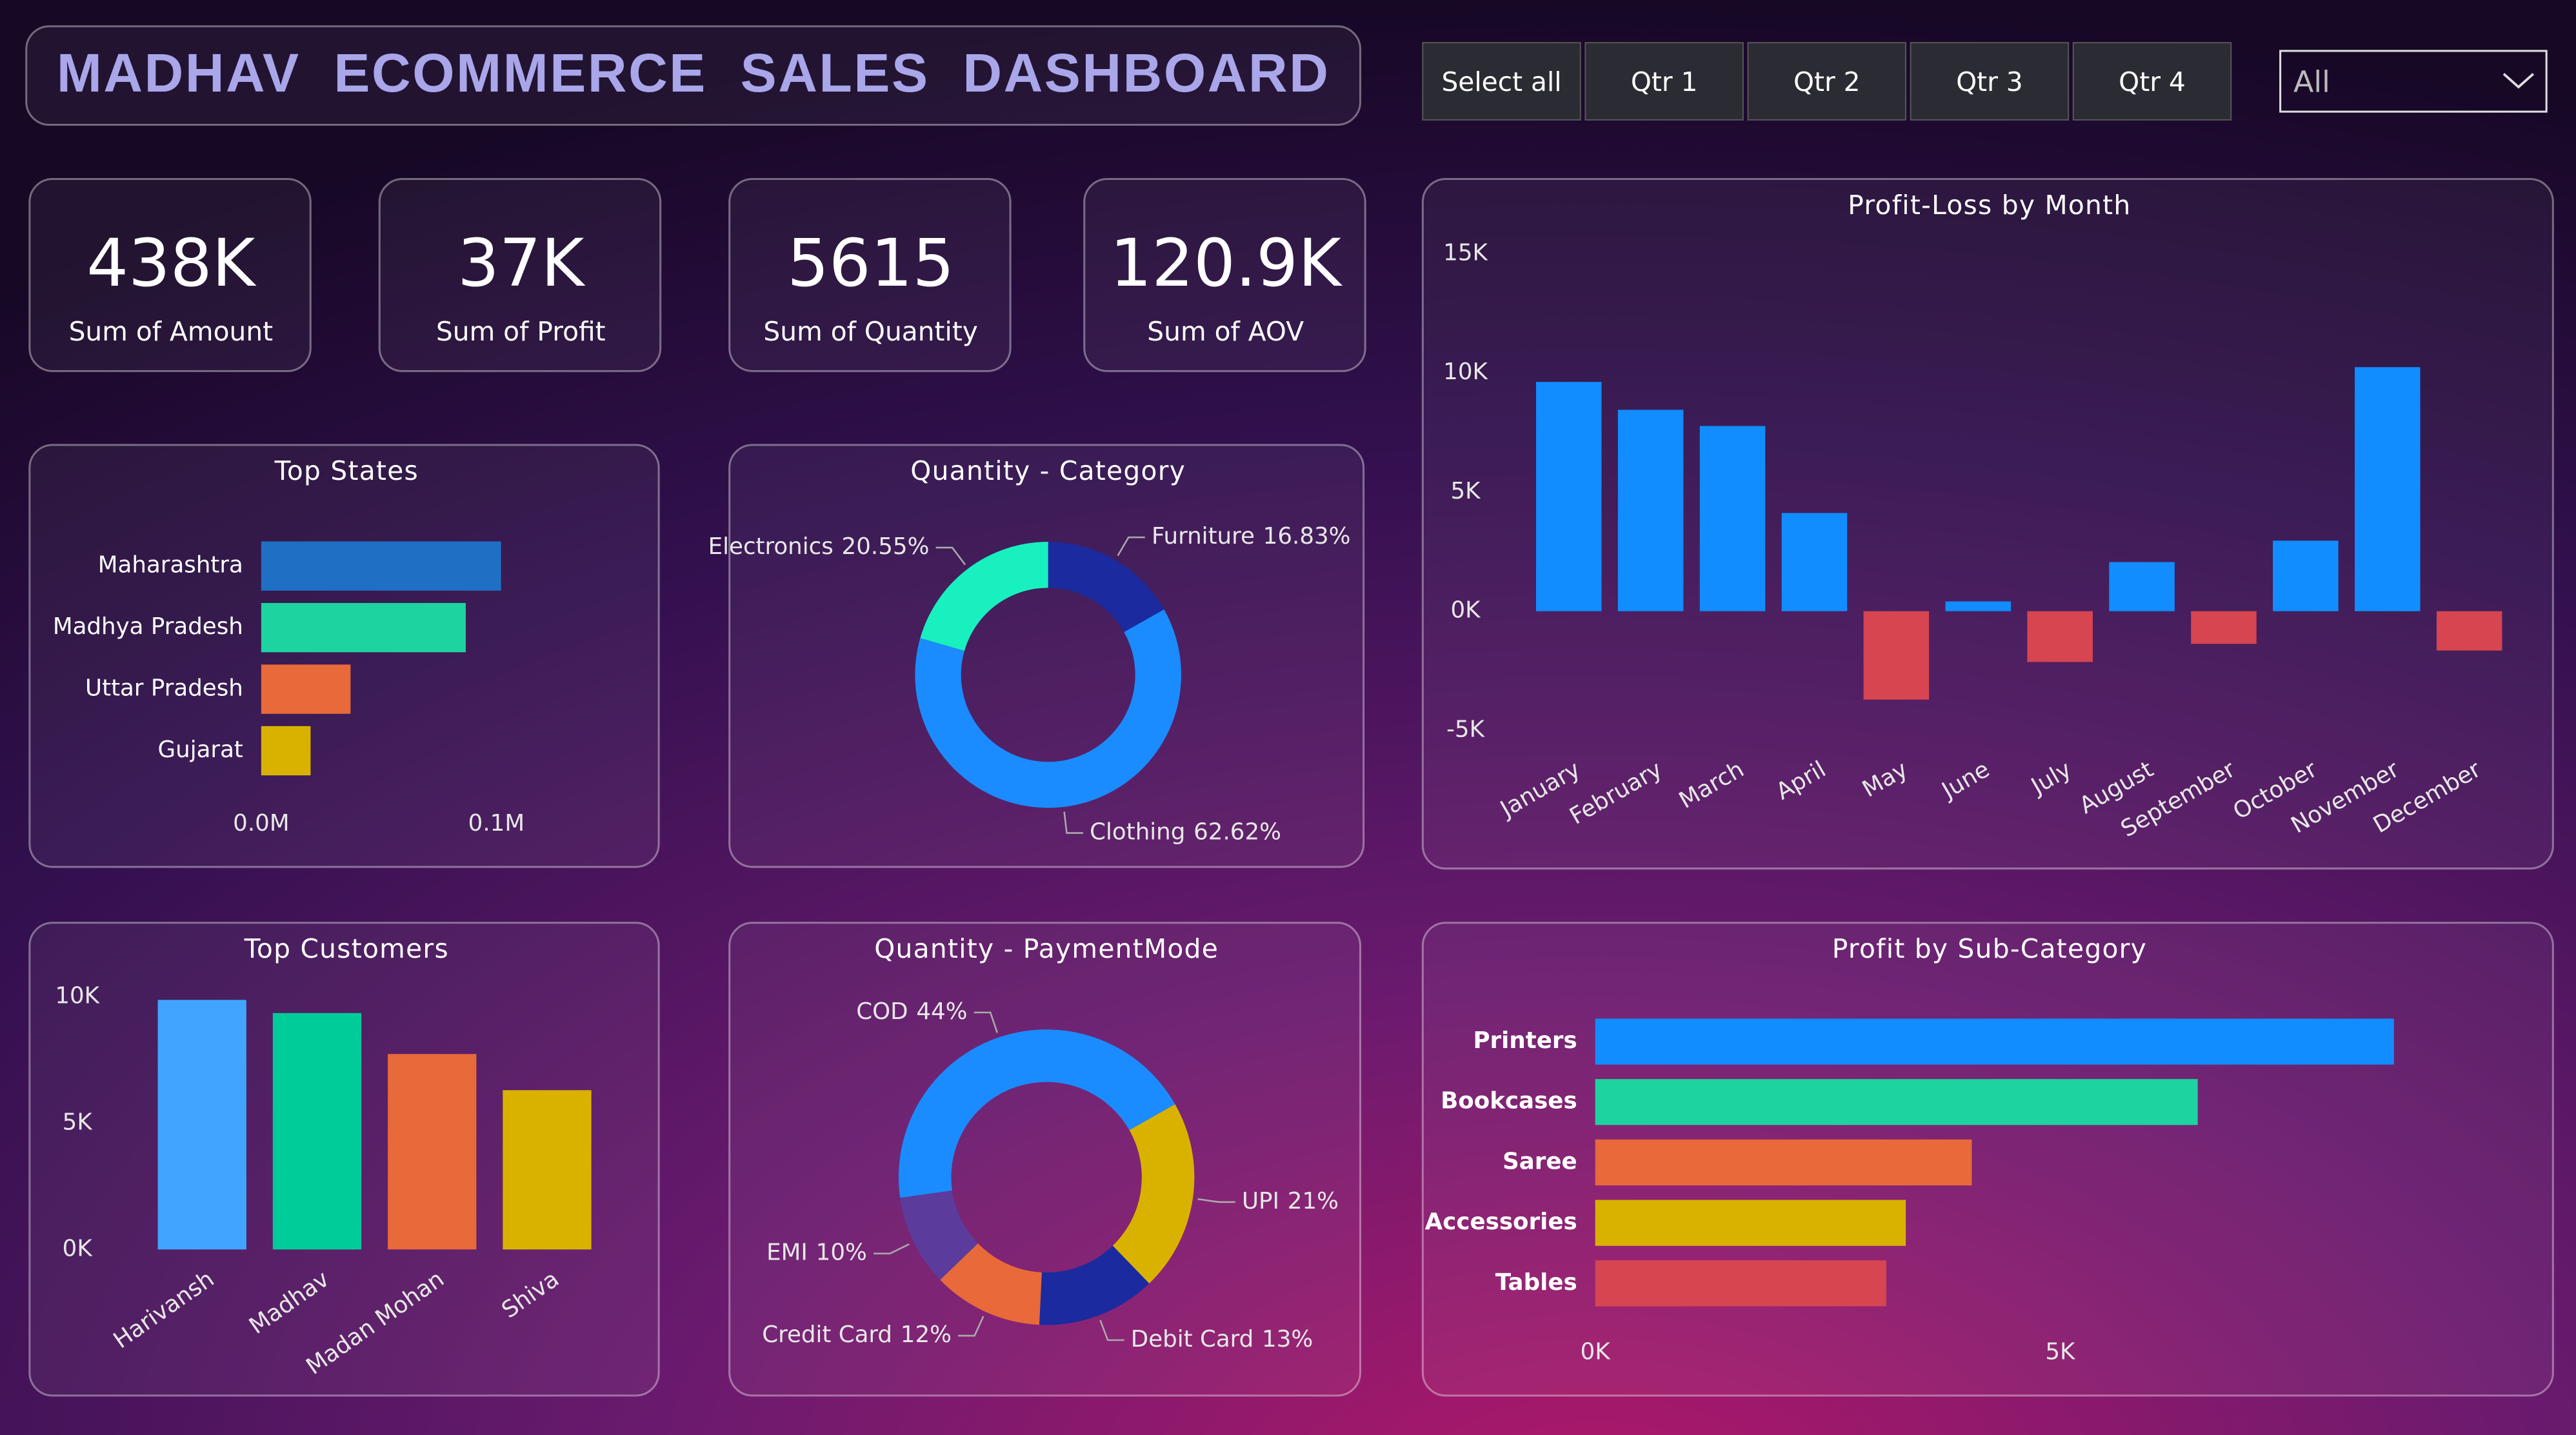 Image resolution: width=2576 pixels, height=1435 pixels. What do you see at coordinates (2311, 81) in the screenshot?
I see `dropdown-value: All` at bounding box center [2311, 81].